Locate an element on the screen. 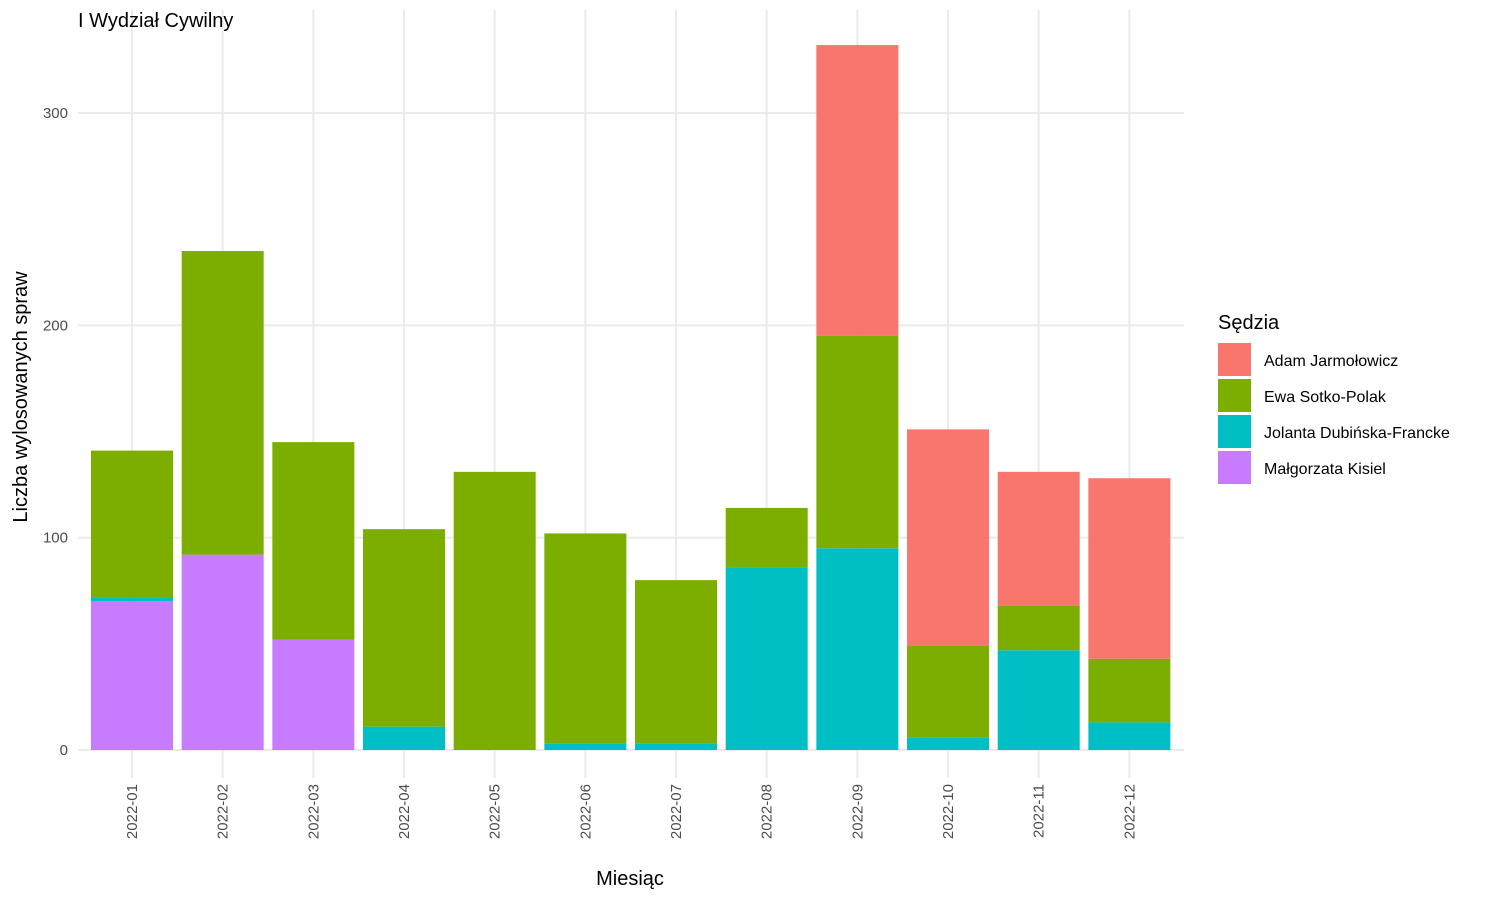 The height and width of the screenshot is (900, 1500). y-tick-label: 300 is located at coordinates (55, 113).